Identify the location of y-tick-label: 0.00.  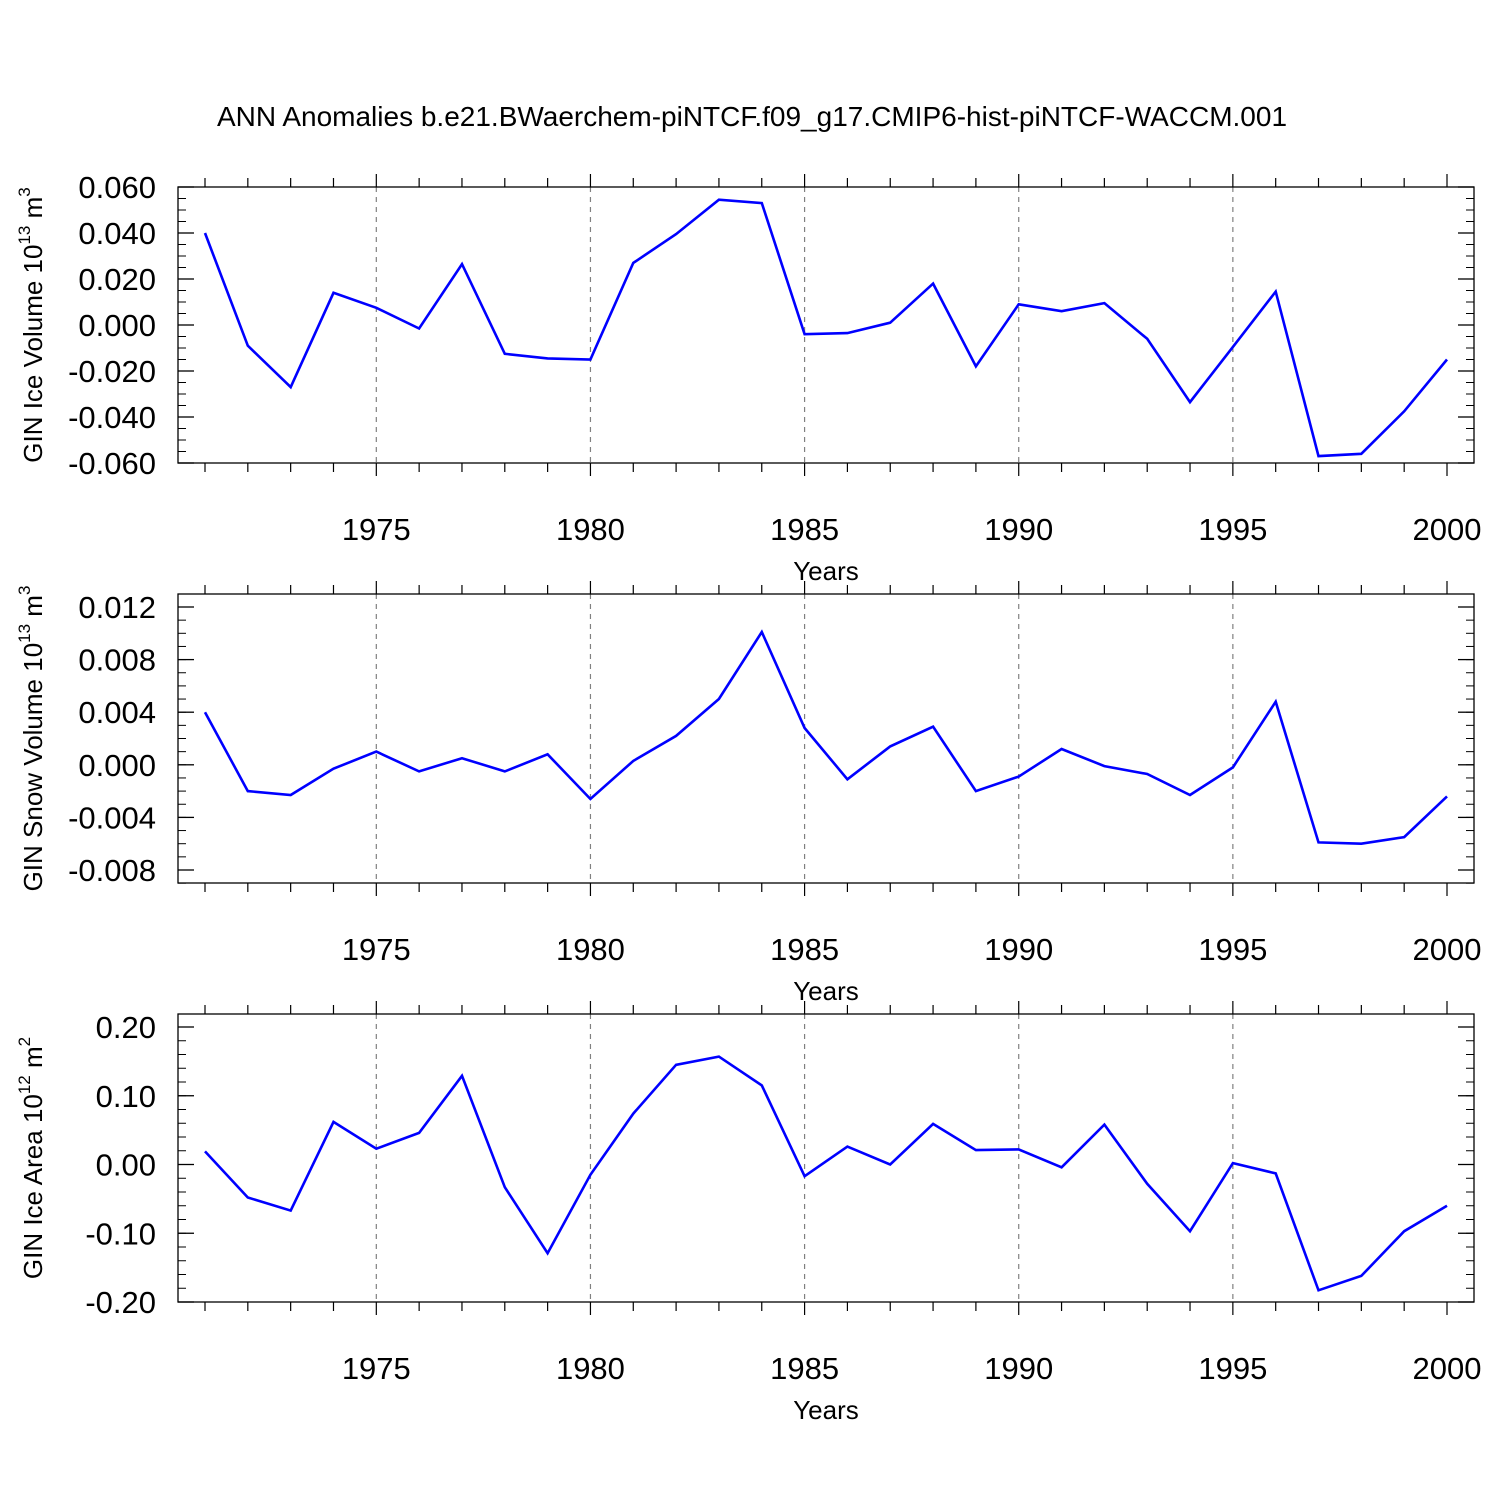
(126, 1165).